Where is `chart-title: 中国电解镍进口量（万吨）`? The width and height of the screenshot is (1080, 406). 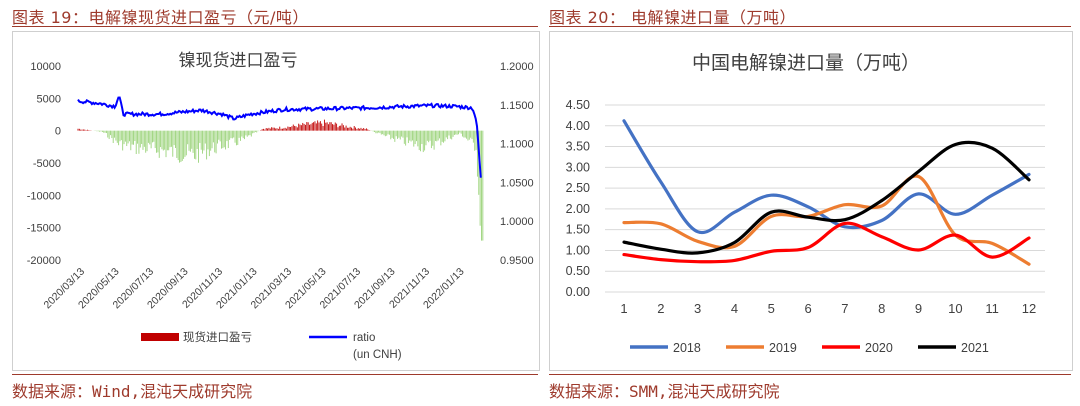
chart-title: 中国电解镍进口量（万吨） is located at coordinates (806, 63).